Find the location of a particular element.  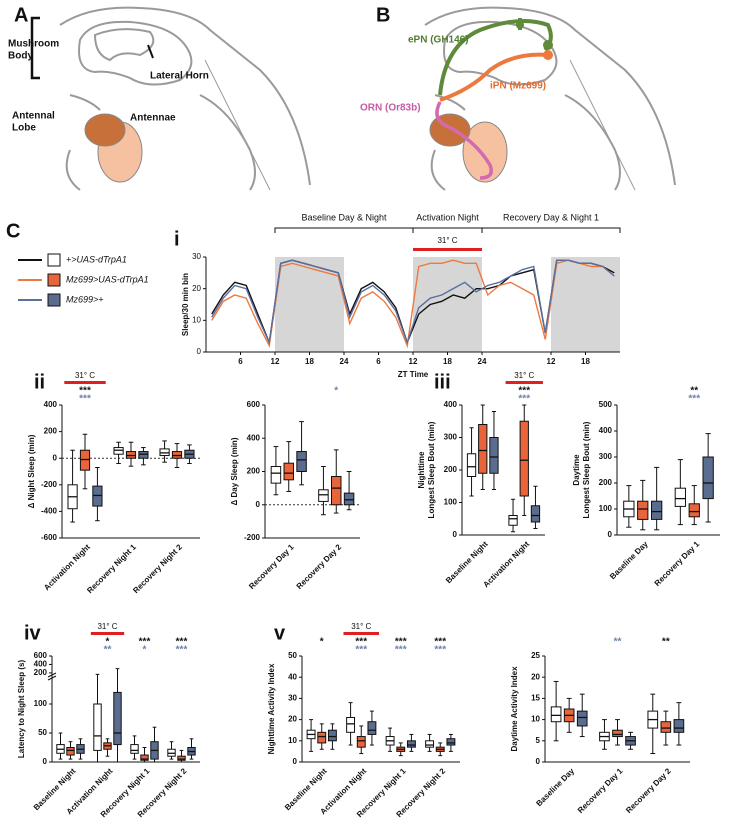

x-tick-label: Baseline Day is located at coordinates (555, 787).